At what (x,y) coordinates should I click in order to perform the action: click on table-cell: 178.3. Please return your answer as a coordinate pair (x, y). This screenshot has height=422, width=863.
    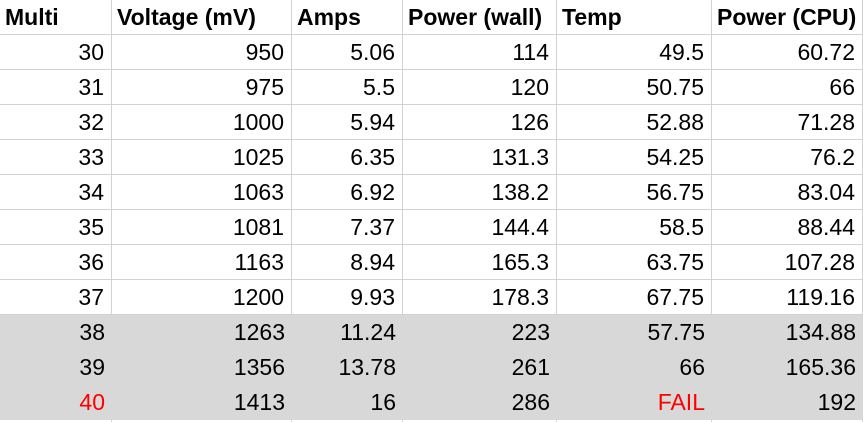
    Looking at the image, I should click on (480, 297).